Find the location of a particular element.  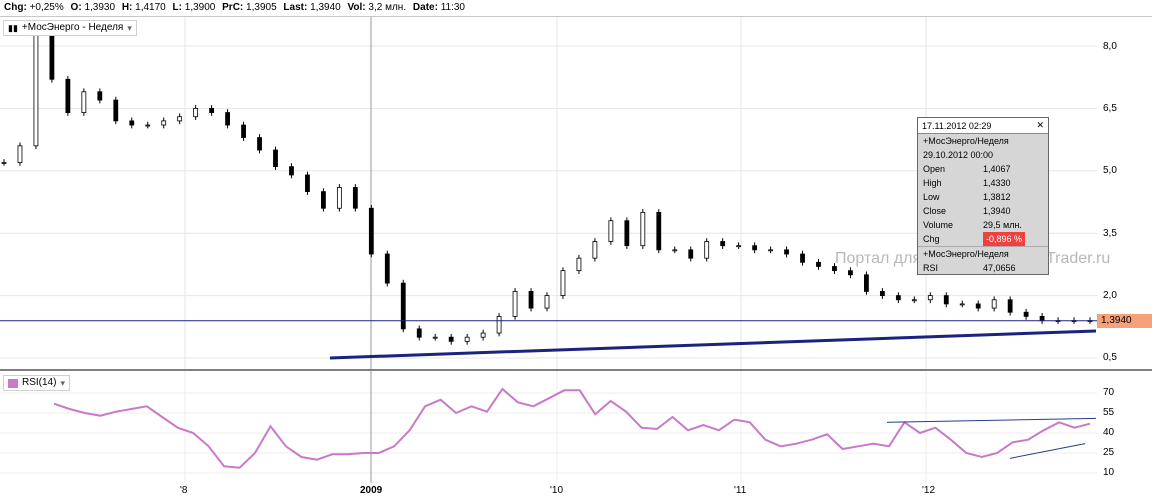

price-tick: 8,0 is located at coordinates (1110, 46).